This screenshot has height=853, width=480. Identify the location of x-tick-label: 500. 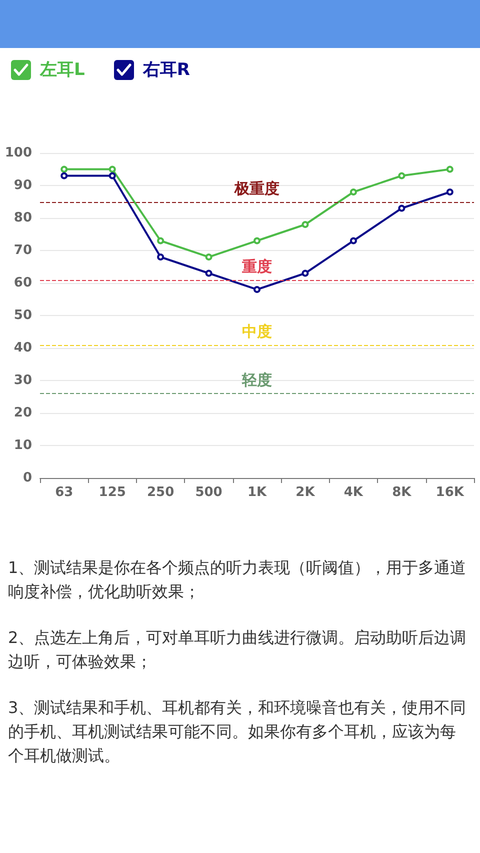
(208, 492).